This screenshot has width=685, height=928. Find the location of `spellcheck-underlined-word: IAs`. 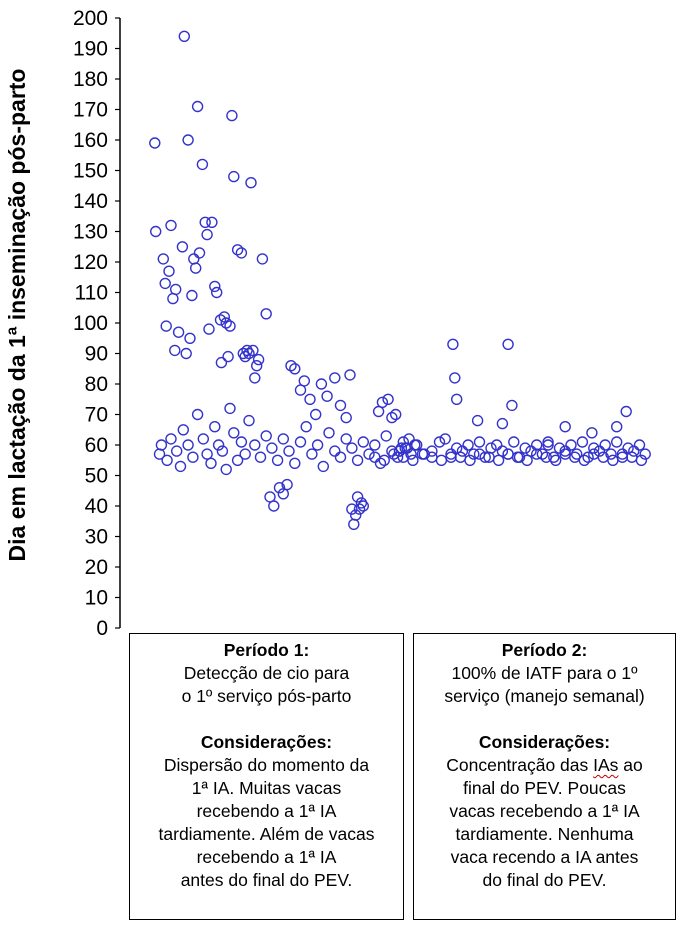

spellcheck-underlined-word: IAs is located at coordinates (606, 765).